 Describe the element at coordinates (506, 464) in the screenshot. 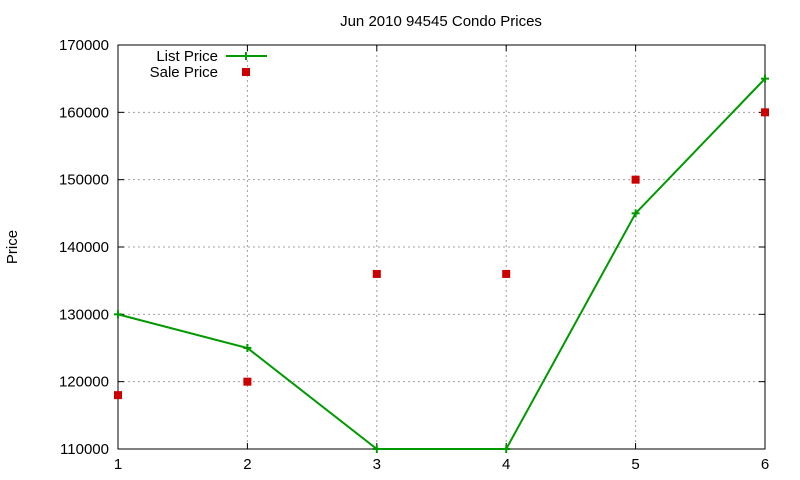

I see `x-tick-label: 4` at that location.